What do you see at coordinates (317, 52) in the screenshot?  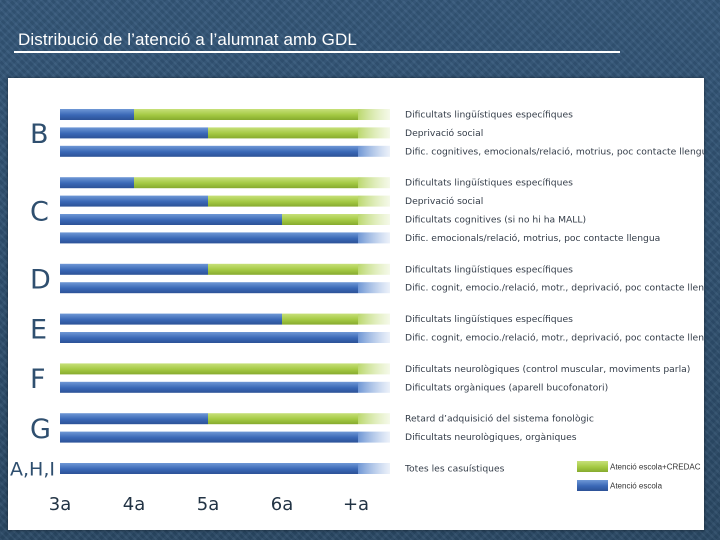 I see `title-underline` at bounding box center [317, 52].